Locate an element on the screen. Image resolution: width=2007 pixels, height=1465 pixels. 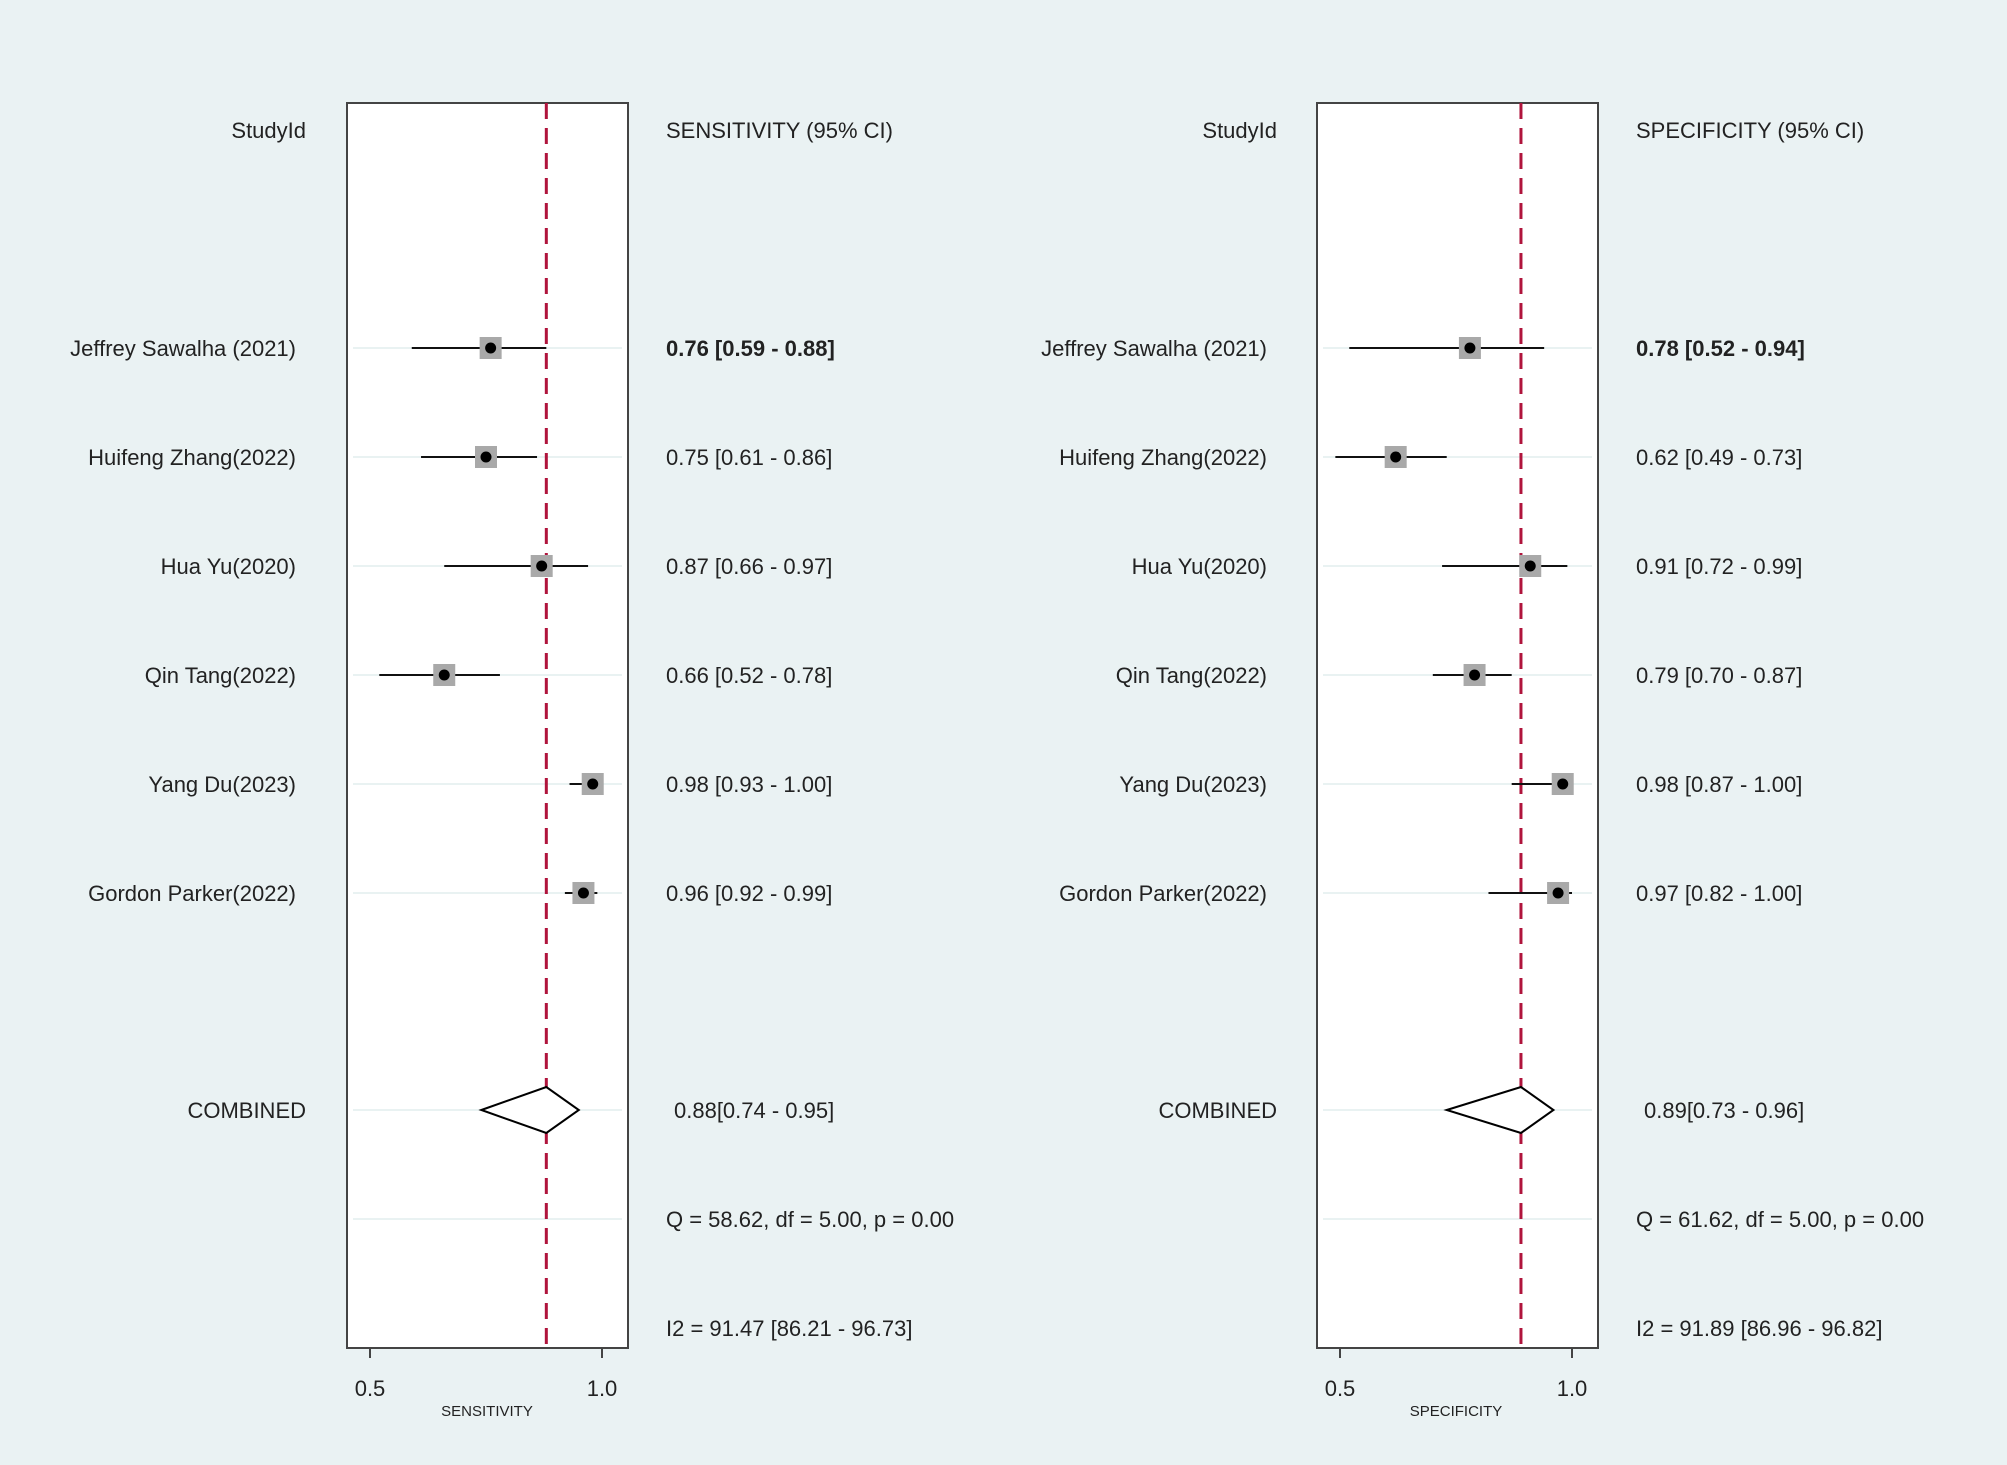
value-column-header: SENSITIVITY (95% CI) is located at coordinates (779, 130).